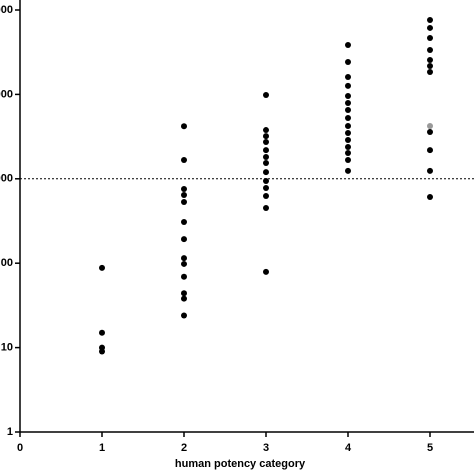  Describe the element at coordinates (10, 432) in the screenshot. I see `y-tick-label: 1` at that location.